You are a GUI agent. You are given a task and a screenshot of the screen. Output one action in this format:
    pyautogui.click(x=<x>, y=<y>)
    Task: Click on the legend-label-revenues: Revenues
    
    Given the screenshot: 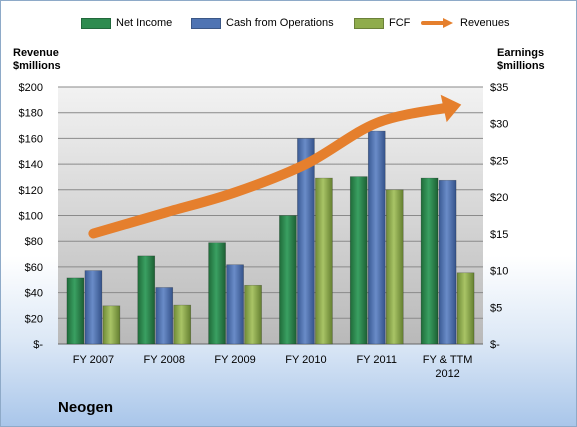 What is the action you would take?
    pyautogui.click(x=485, y=23)
    